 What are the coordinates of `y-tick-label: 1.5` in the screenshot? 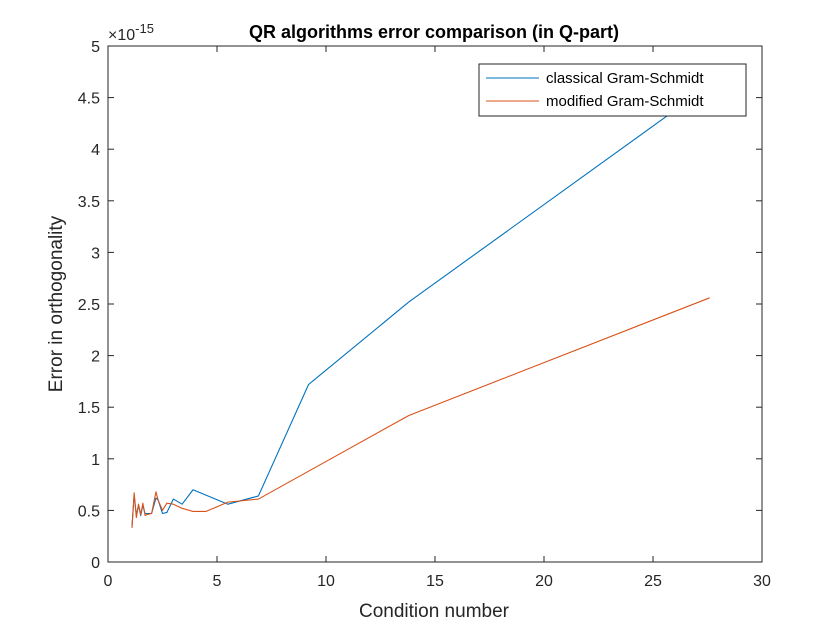 It's located at (89, 408).